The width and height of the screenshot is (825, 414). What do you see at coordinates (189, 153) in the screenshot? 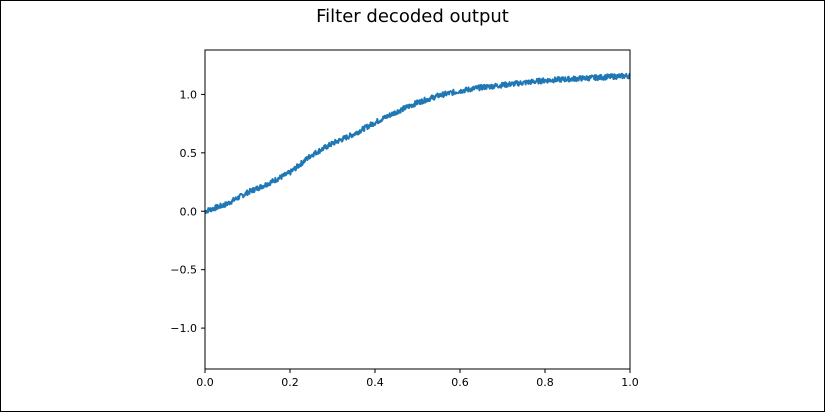
I see `y-tick-label: 0.5` at bounding box center [189, 153].